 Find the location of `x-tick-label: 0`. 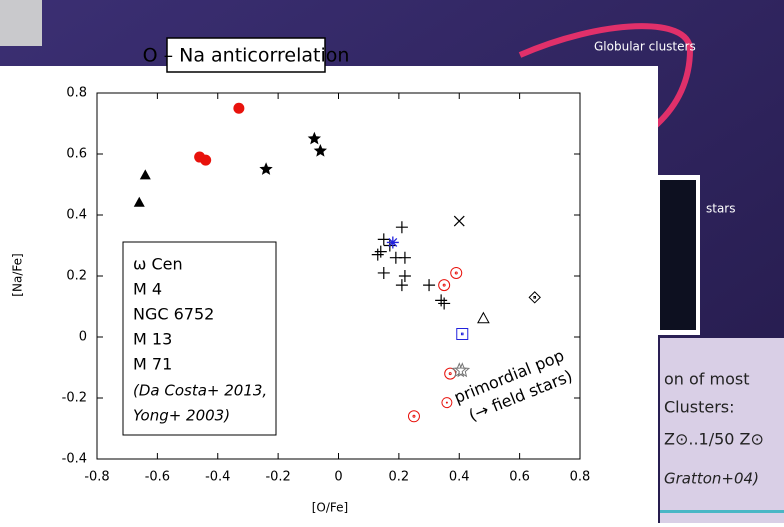

x-tick-label: 0 is located at coordinates (338, 477).